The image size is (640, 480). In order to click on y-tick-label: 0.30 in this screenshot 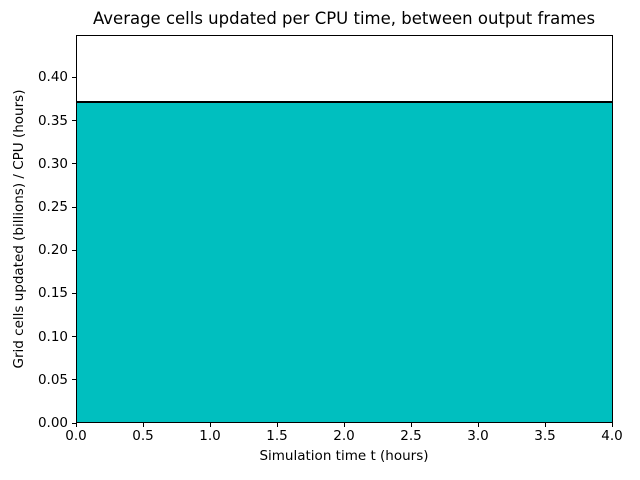, I will do `click(52, 163)`.